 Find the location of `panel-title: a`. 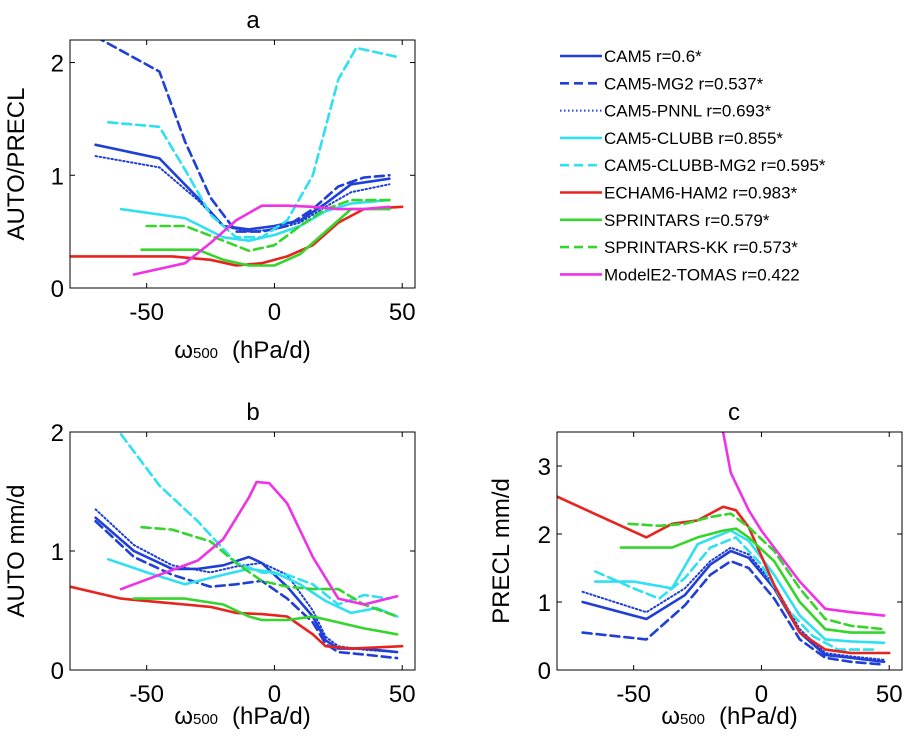

panel-title: a is located at coordinates (253, 20).